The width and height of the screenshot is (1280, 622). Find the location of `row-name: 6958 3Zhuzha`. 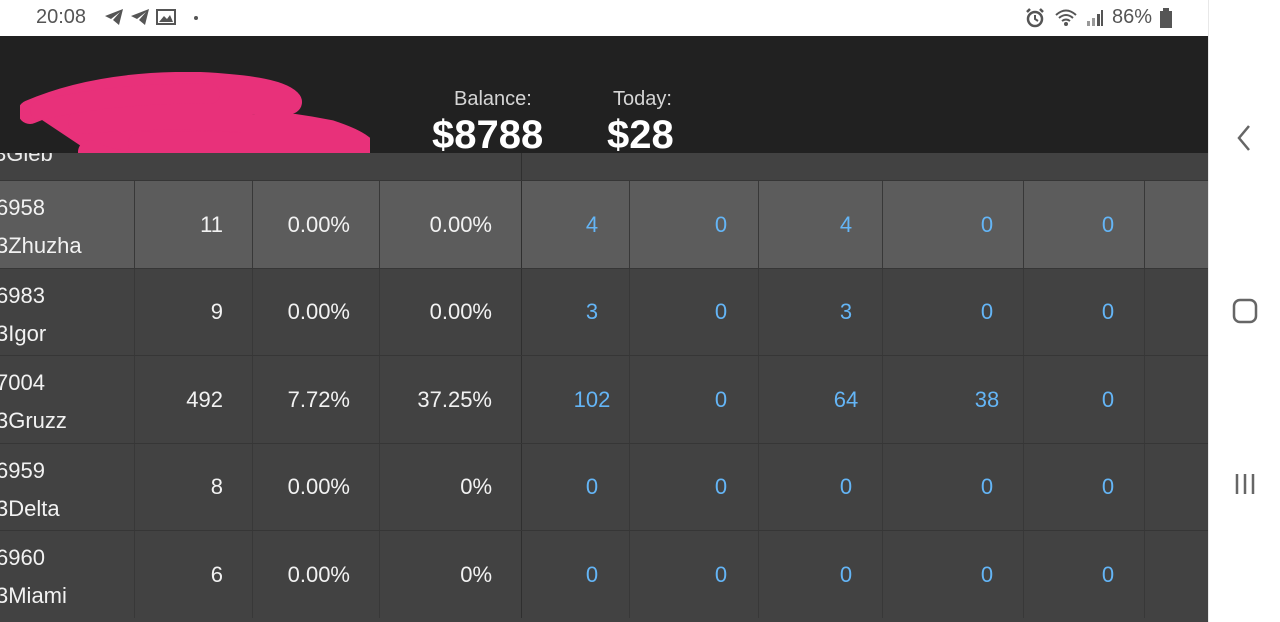

row-name: 6958 3Zhuzha is located at coordinates (41, 227).